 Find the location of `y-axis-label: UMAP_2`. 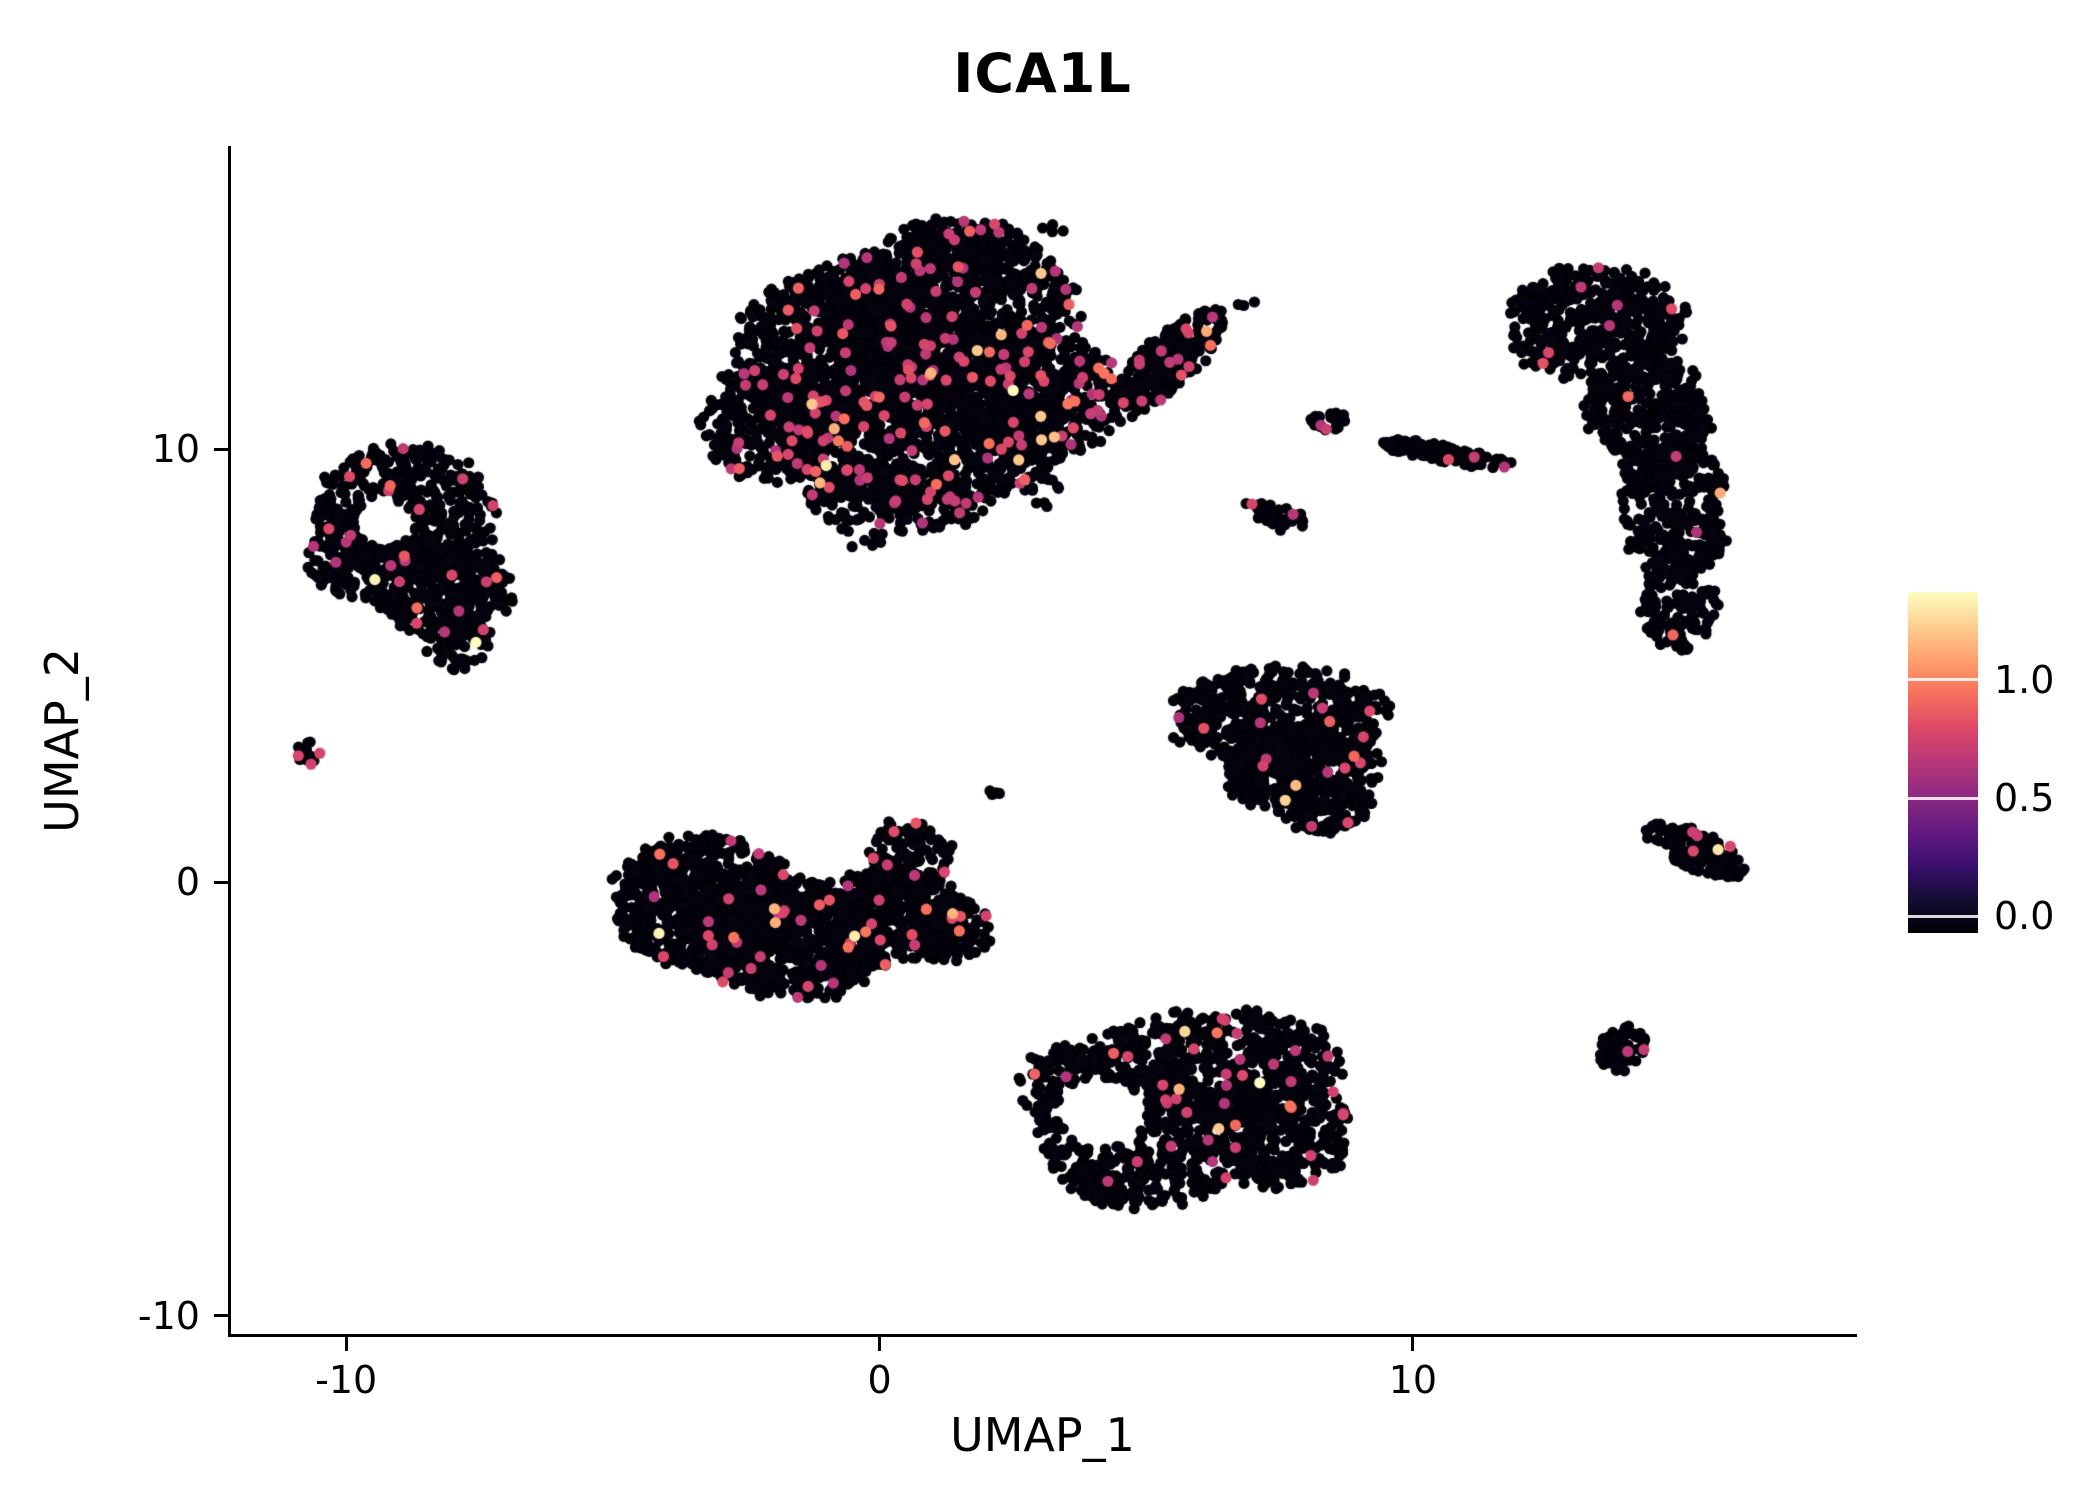

y-axis-label: UMAP_2 is located at coordinates (62, 740).